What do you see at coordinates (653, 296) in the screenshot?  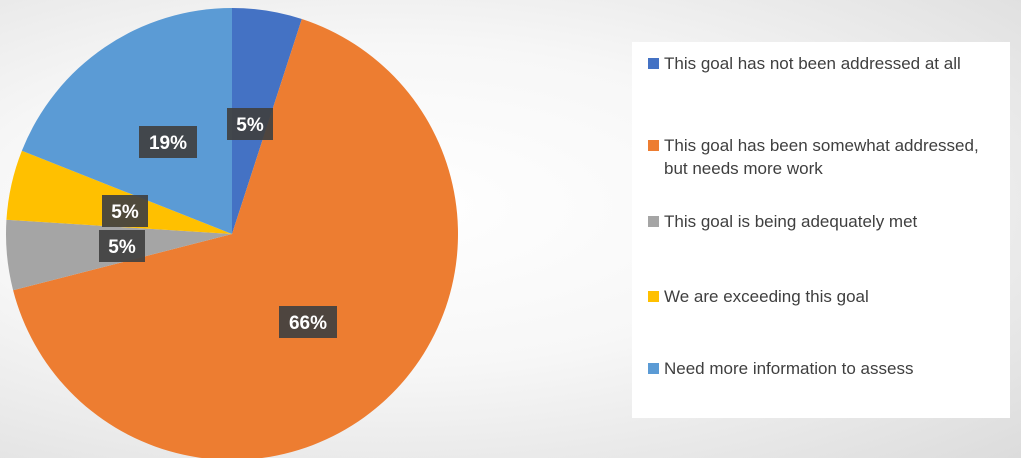 I see `legend-swatch-exceeding` at bounding box center [653, 296].